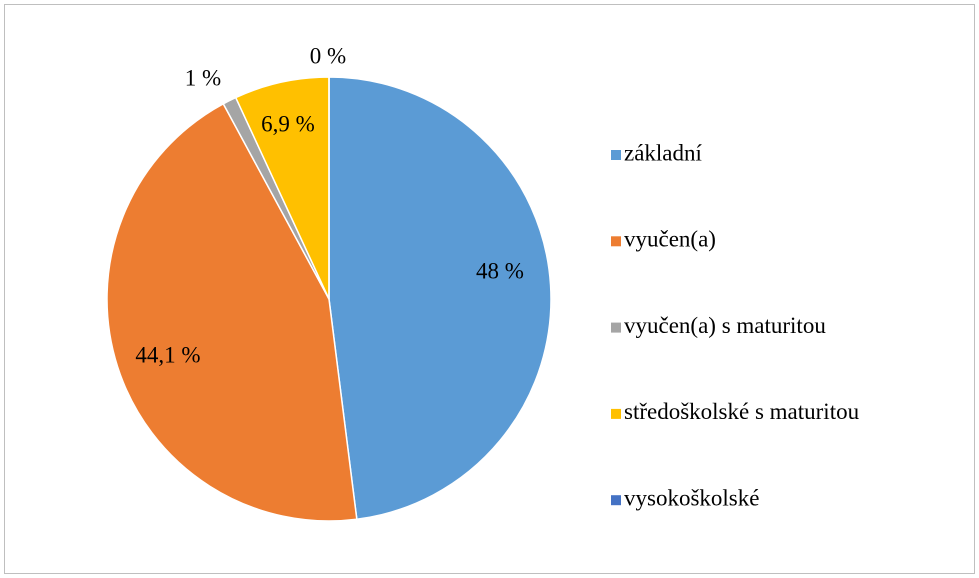 This screenshot has height=578, width=979. Describe the element at coordinates (725, 325) in the screenshot. I see `legend-label: vyučen(a) s maturitou` at that location.